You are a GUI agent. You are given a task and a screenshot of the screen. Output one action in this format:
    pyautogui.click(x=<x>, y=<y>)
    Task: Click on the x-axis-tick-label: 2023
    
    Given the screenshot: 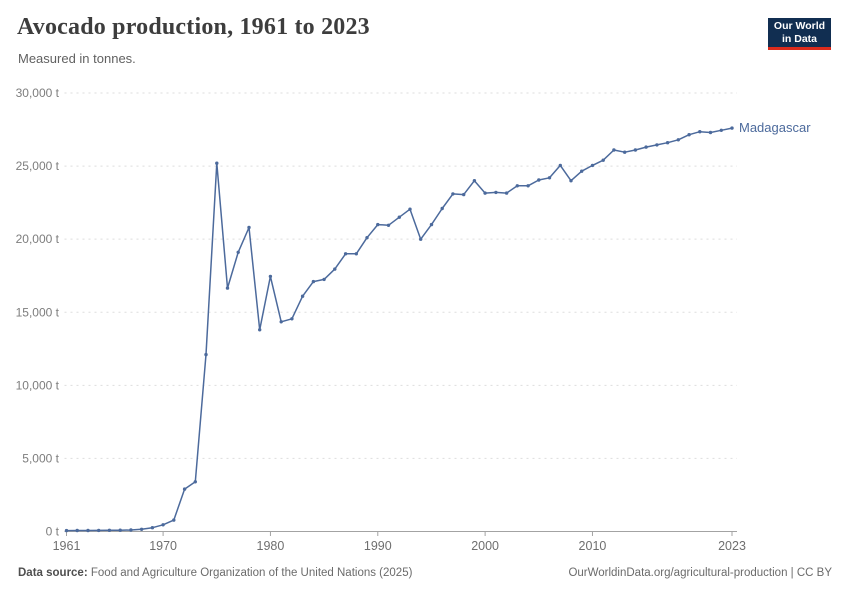 What is the action you would take?
    pyautogui.click(x=732, y=546)
    